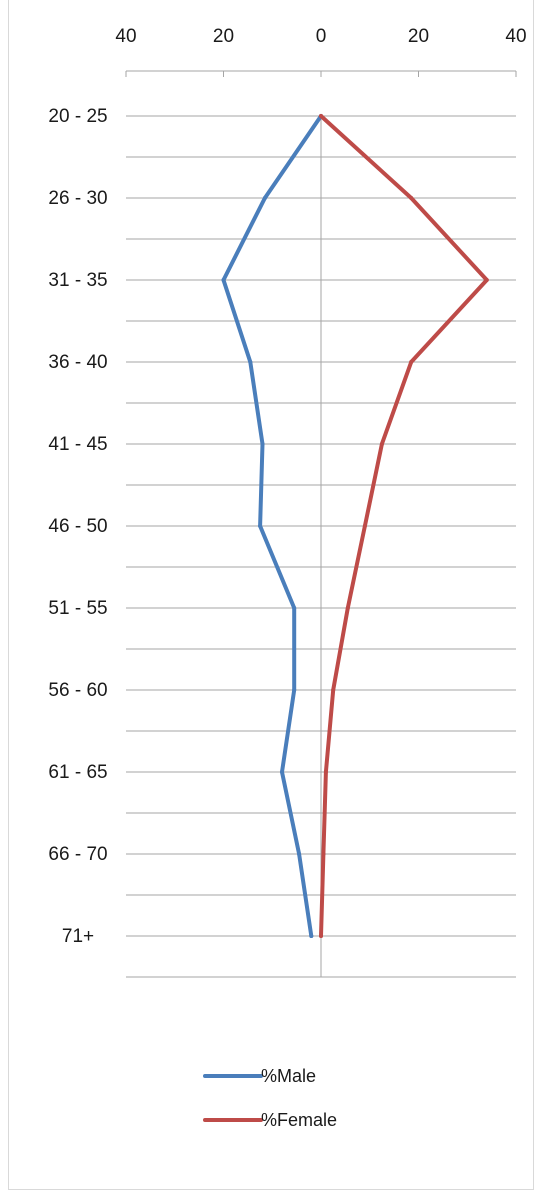 The height and width of the screenshot is (1192, 538). Describe the element at coordinates (77, 362) in the screenshot. I see `category-label: 36 - 40` at that location.